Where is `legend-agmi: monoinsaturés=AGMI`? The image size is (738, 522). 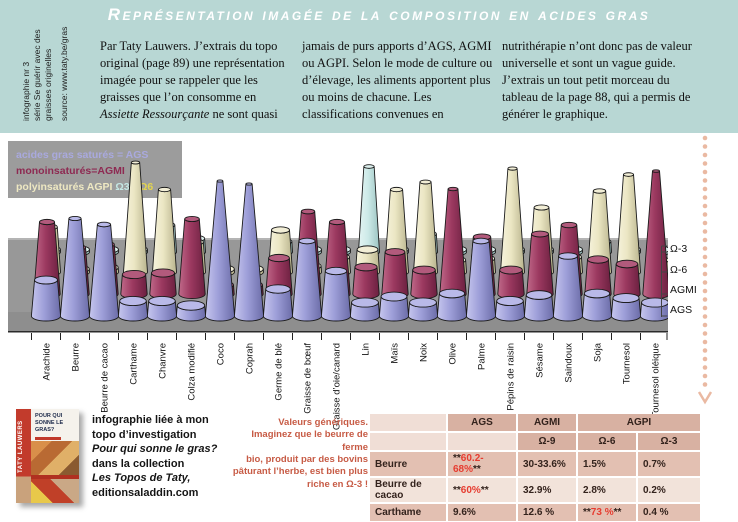 legend-agmi: monoinsaturés=AGMI is located at coordinates (70, 170).